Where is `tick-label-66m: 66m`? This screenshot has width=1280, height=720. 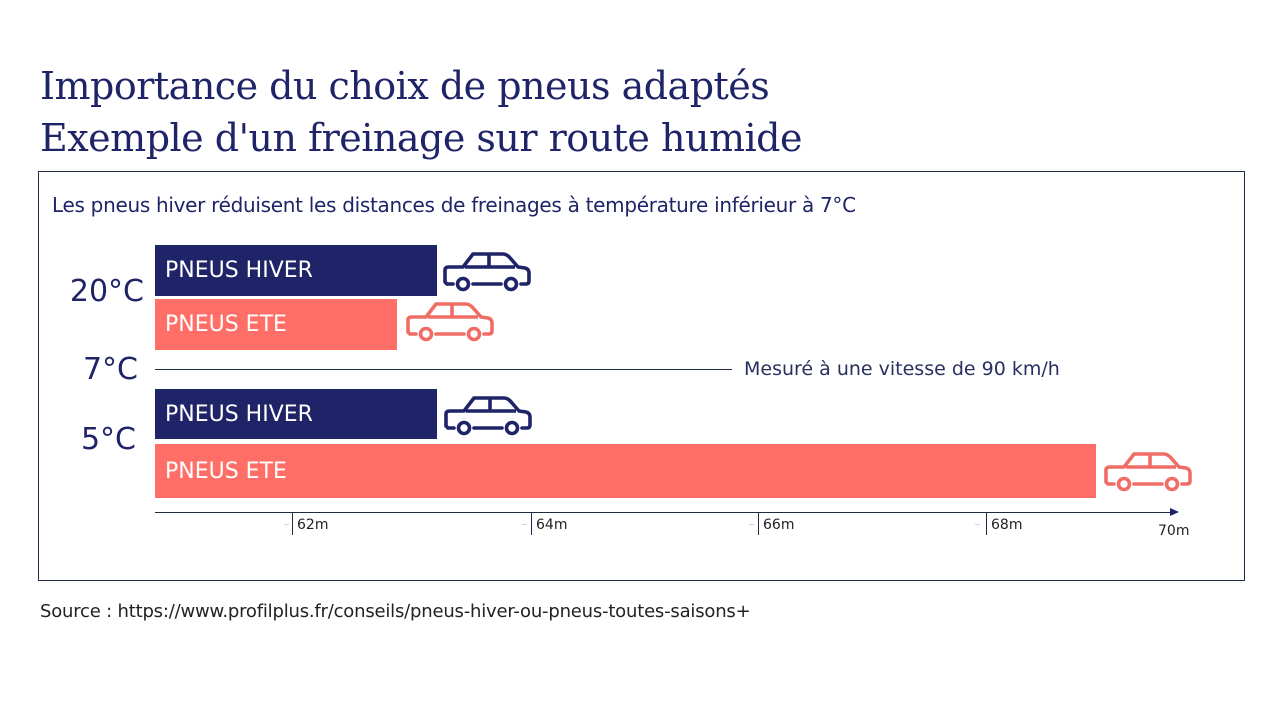 tick-label-66m: 66m is located at coordinates (779, 525).